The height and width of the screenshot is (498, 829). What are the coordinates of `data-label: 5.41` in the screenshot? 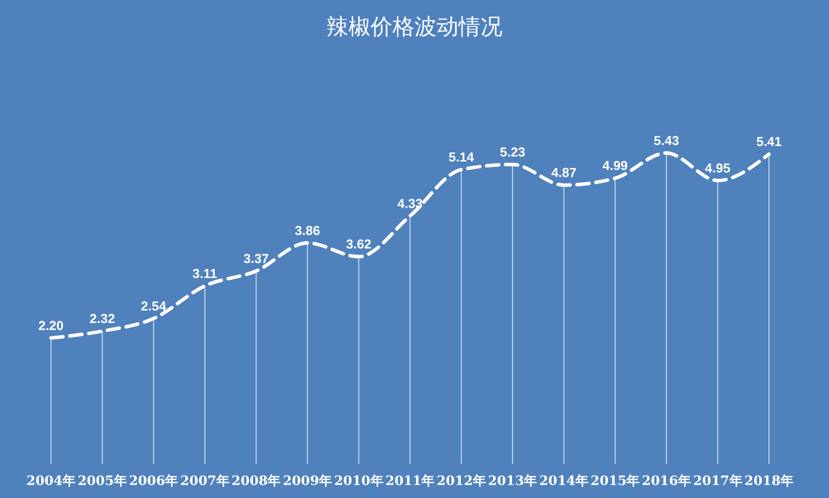 It's located at (769, 142).